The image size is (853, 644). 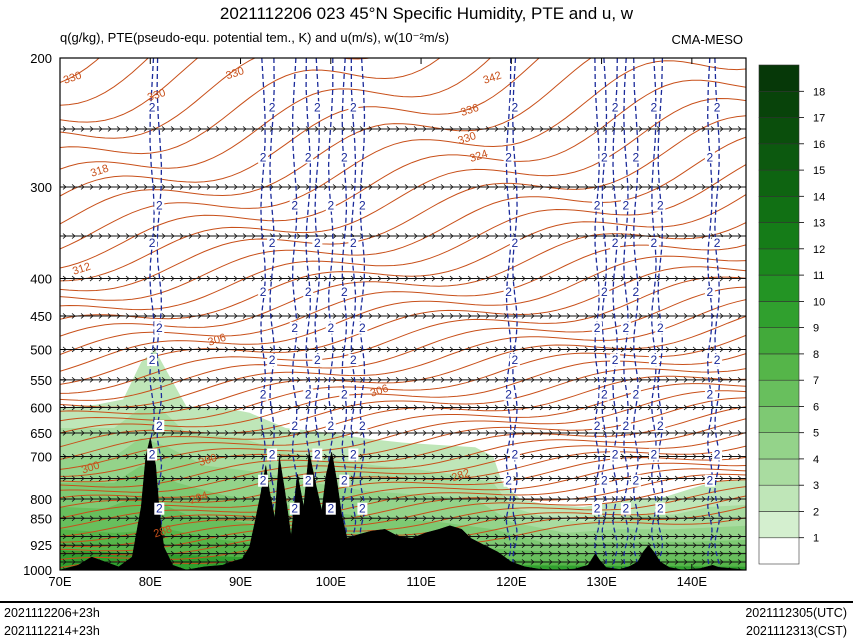 I want to click on pte-contour-label: 300, so click(x=90, y=467).